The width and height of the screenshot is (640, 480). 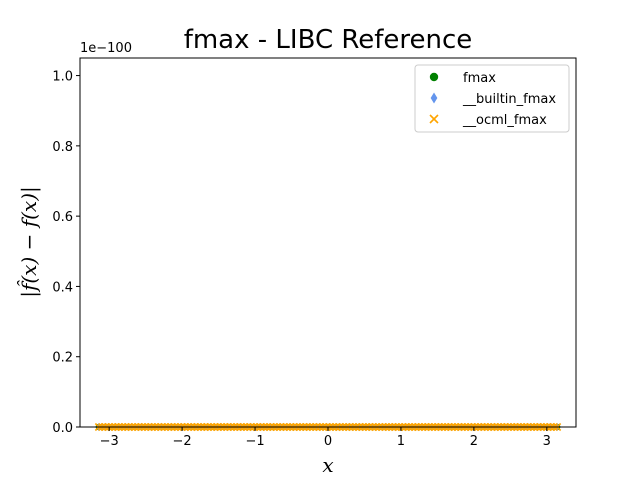 I want to click on legend-marker-stroke, so click(x=434, y=119).